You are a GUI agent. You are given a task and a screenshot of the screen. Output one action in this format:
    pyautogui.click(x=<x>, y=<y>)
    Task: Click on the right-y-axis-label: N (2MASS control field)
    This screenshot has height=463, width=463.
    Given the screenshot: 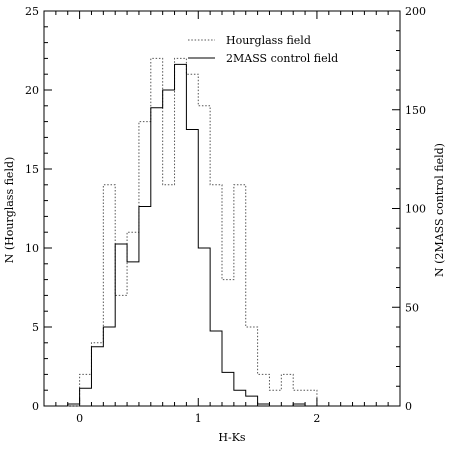 What is the action you would take?
    pyautogui.click(x=439, y=210)
    